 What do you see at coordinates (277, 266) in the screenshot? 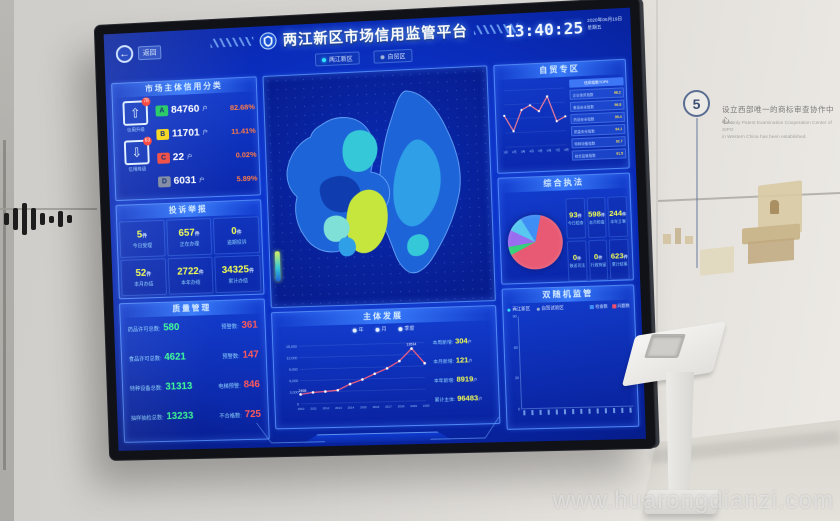
I see `map-color-legend` at bounding box center [277, 266].